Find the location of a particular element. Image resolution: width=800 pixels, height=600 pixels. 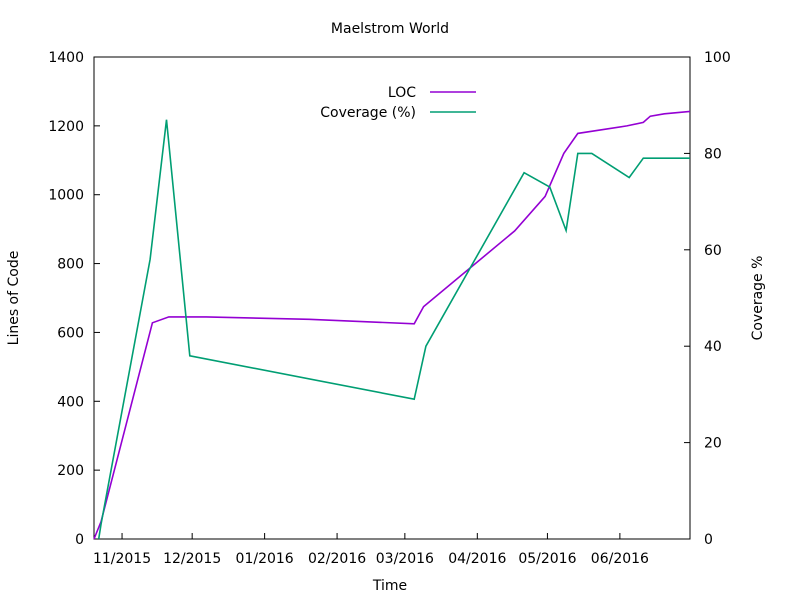

y-tick-label: 1200 is located at coordinates (66, 127).